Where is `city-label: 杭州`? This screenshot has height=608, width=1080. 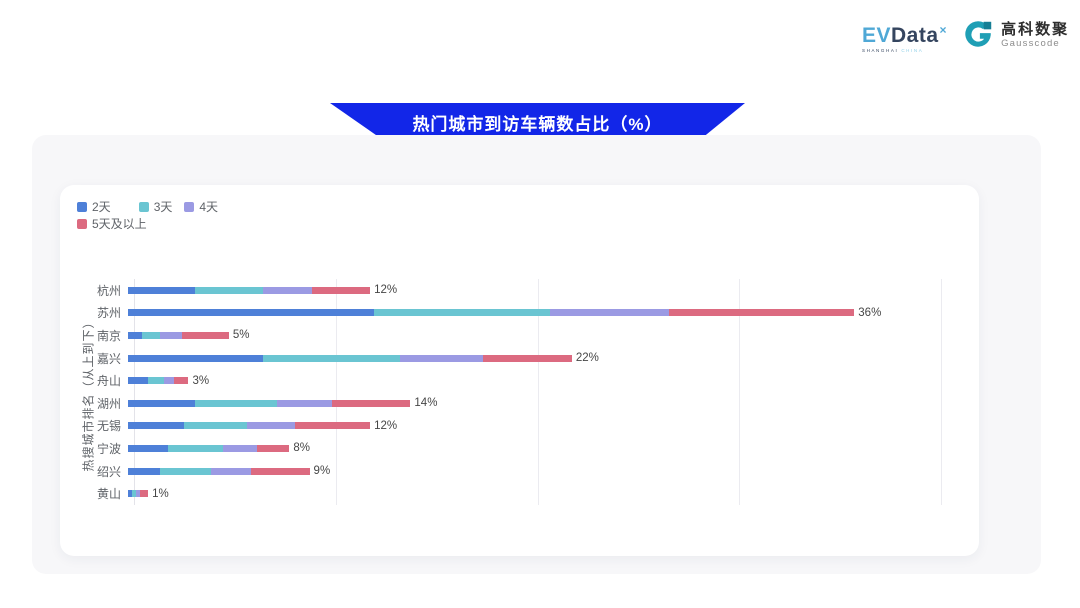
city-label: 杭州 is located at coordinates (108, 290).